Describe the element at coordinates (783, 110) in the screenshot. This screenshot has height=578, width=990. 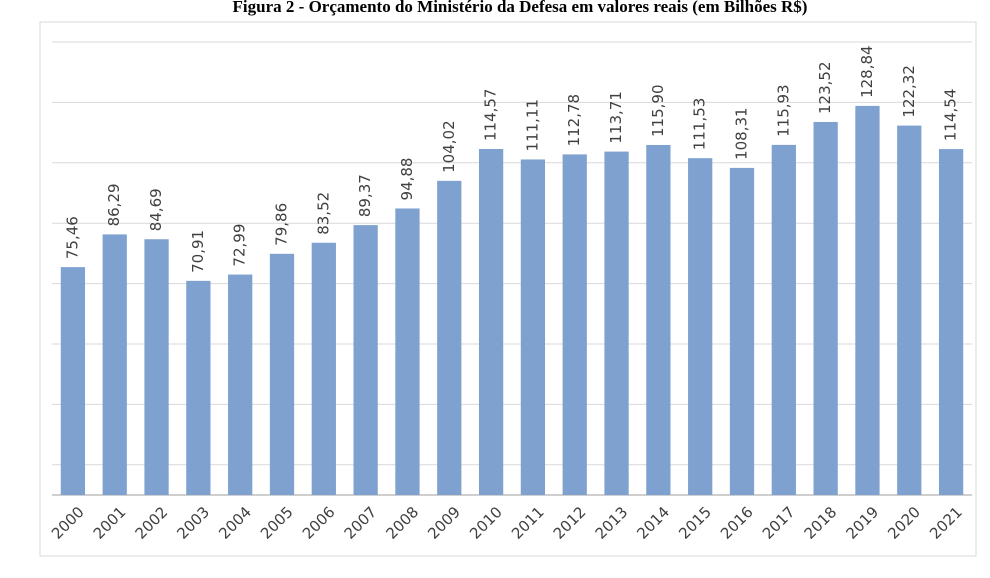
I see `value-label: 115,93` at that location.